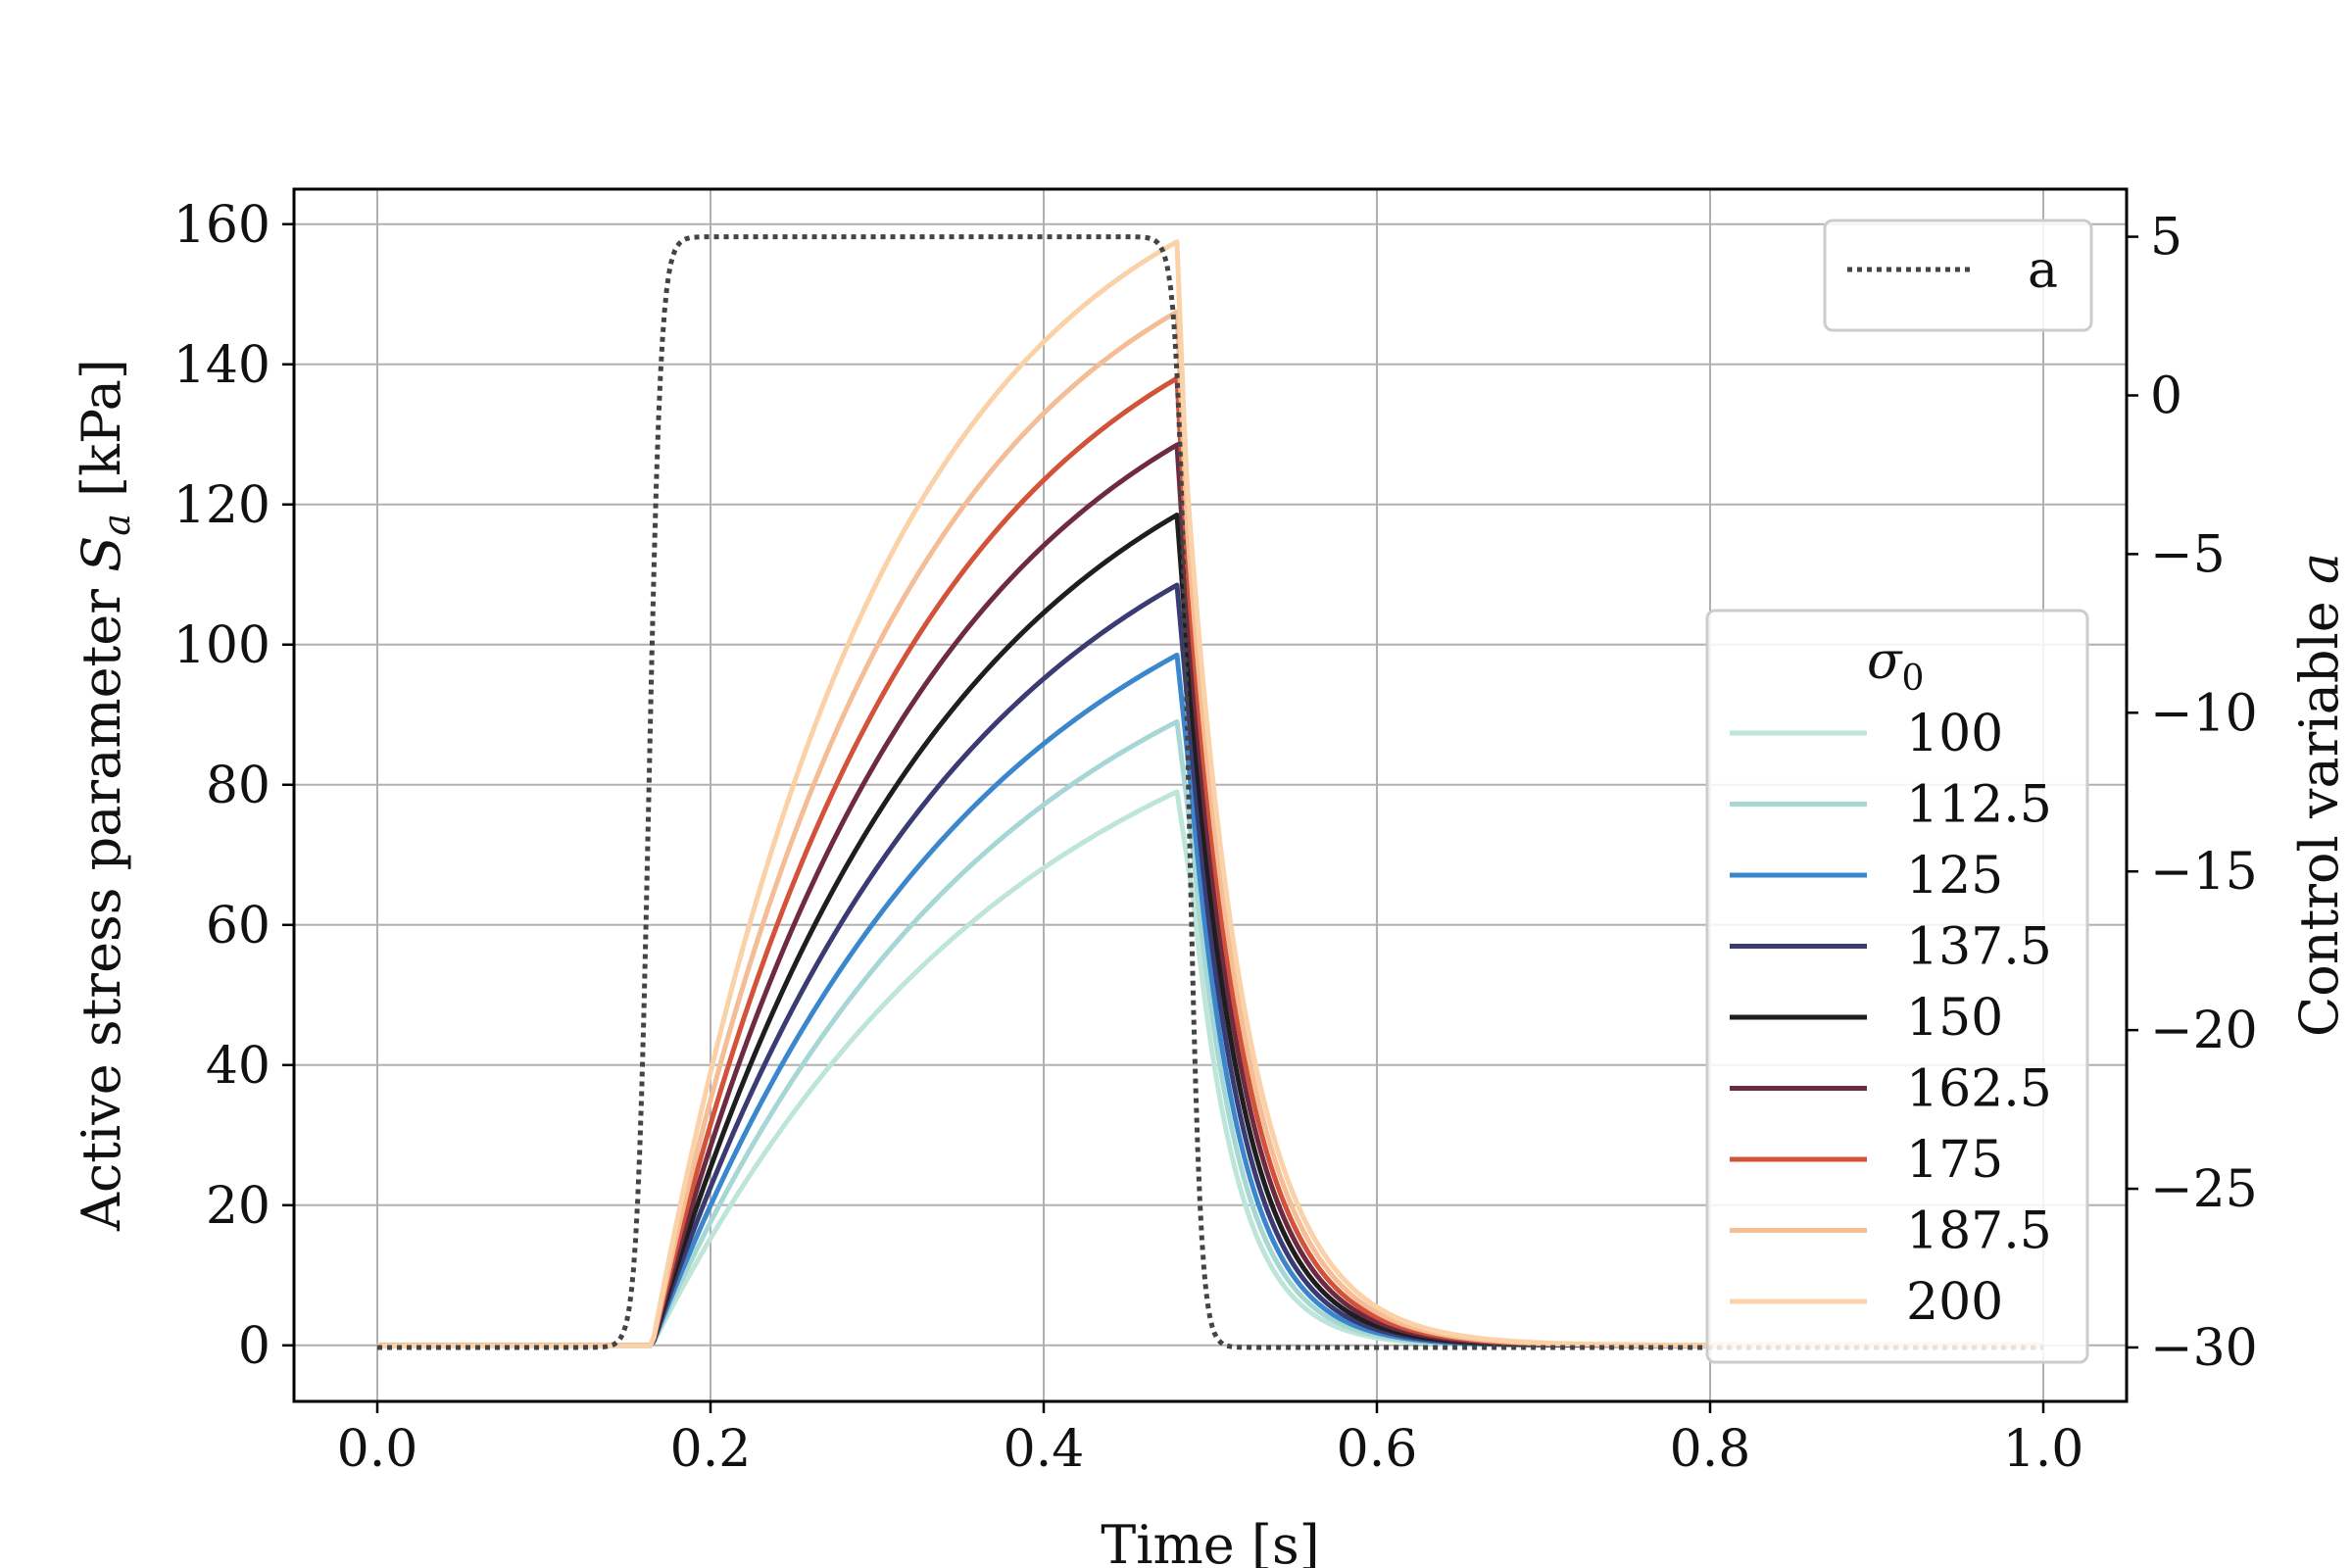  Describe the element at coordinates (2204, 713) in the screenshot. I see `y-right-tick-label: −10` at that location.